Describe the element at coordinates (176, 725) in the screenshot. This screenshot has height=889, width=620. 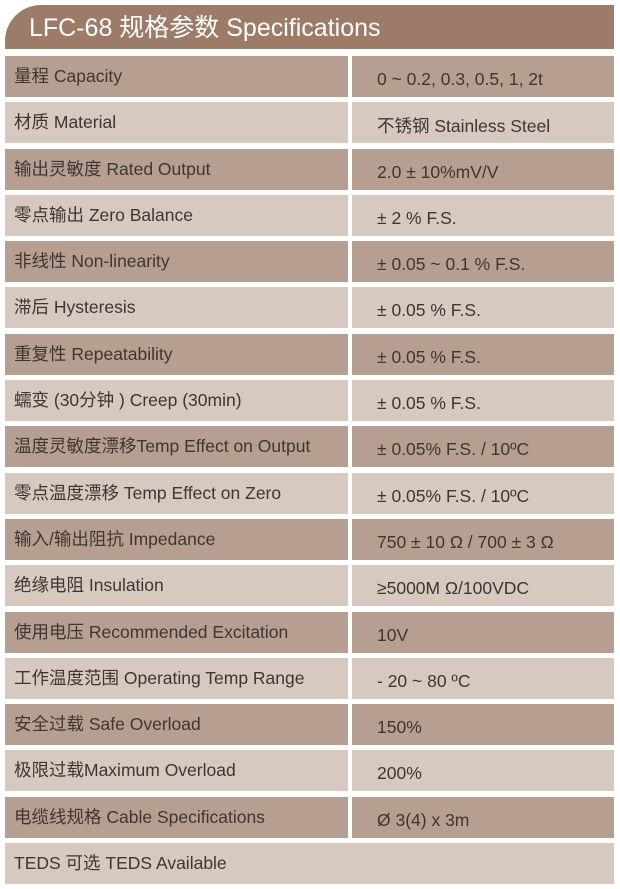
I see `spec-label: 安全过载 Safe Overload` at that location.